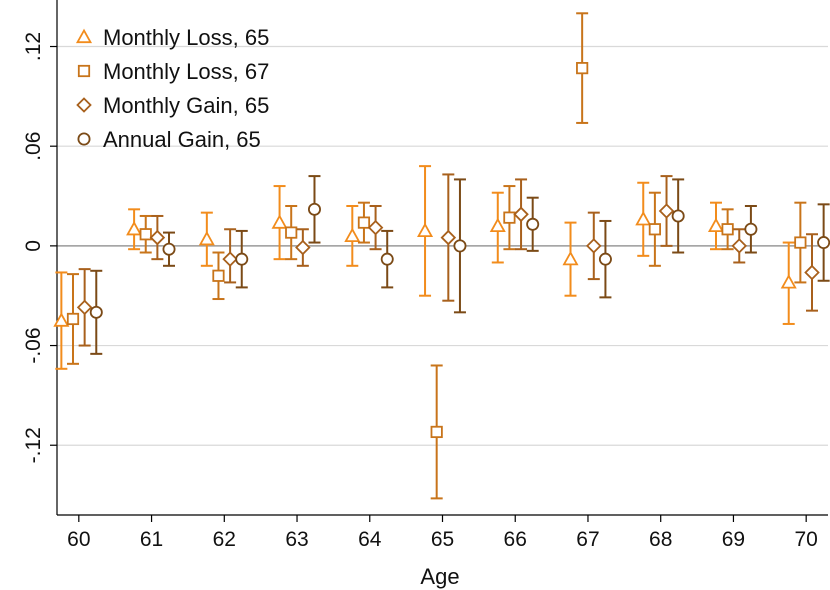 The height and width of the screenshot is (590, 830). What do you see at coordinates (33, 246) in the screenshot?
I see `y-tick-label: 0` at bounding box center [33, 246].